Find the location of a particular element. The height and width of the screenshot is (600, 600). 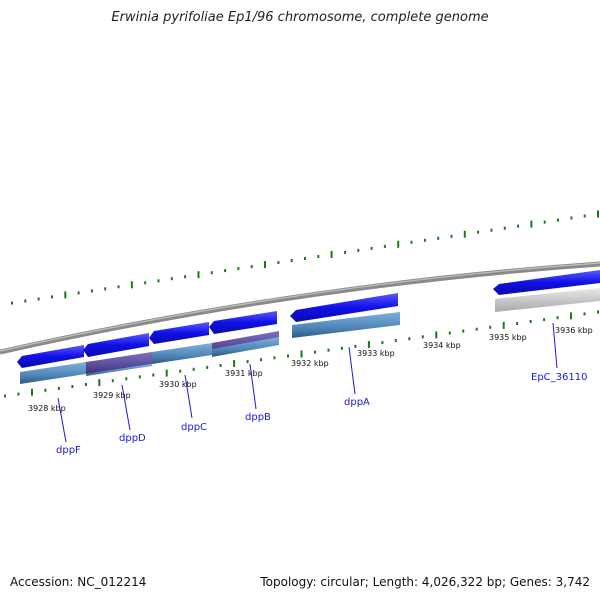

gene-label-EpC_36110: EpC_36110 is located at coordinates (559, 377).